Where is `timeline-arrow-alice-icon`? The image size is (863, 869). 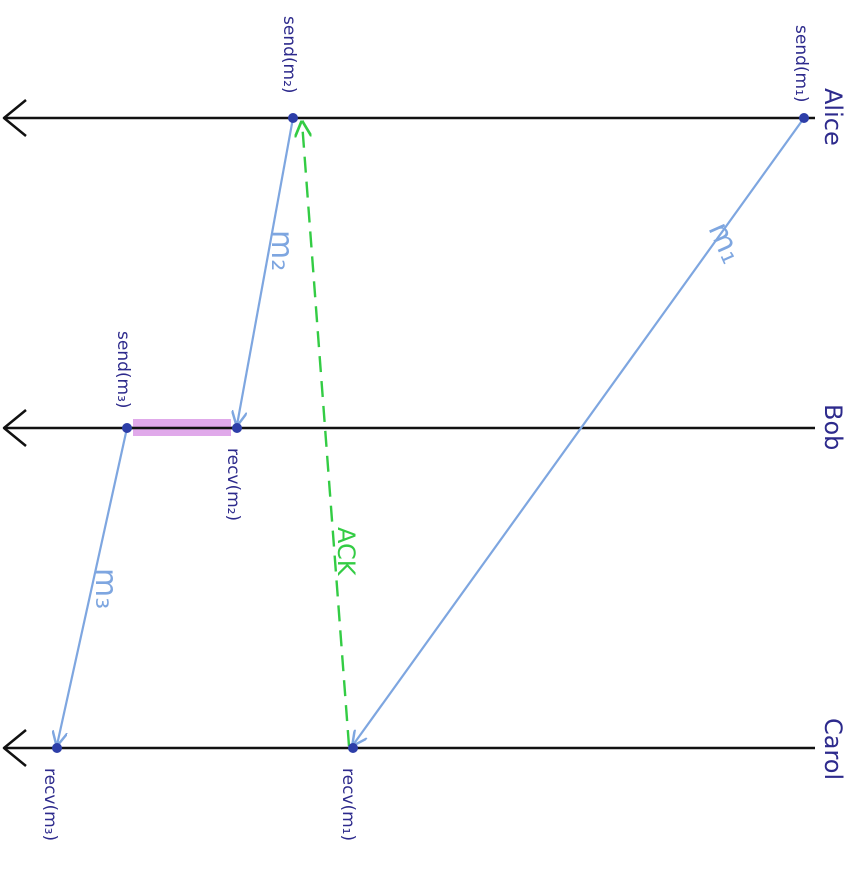
timeline-arrow-alice-icon is located at coordinates (14, 118).